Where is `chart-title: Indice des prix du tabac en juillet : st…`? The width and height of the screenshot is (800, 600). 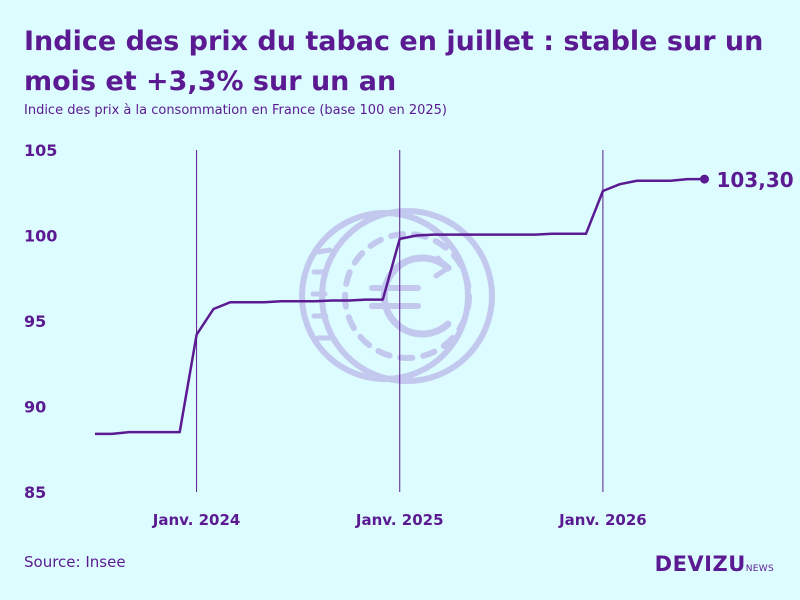
chart-title: Indice des prix du tabac en juillet : st… is located at coordinates (394, 61).